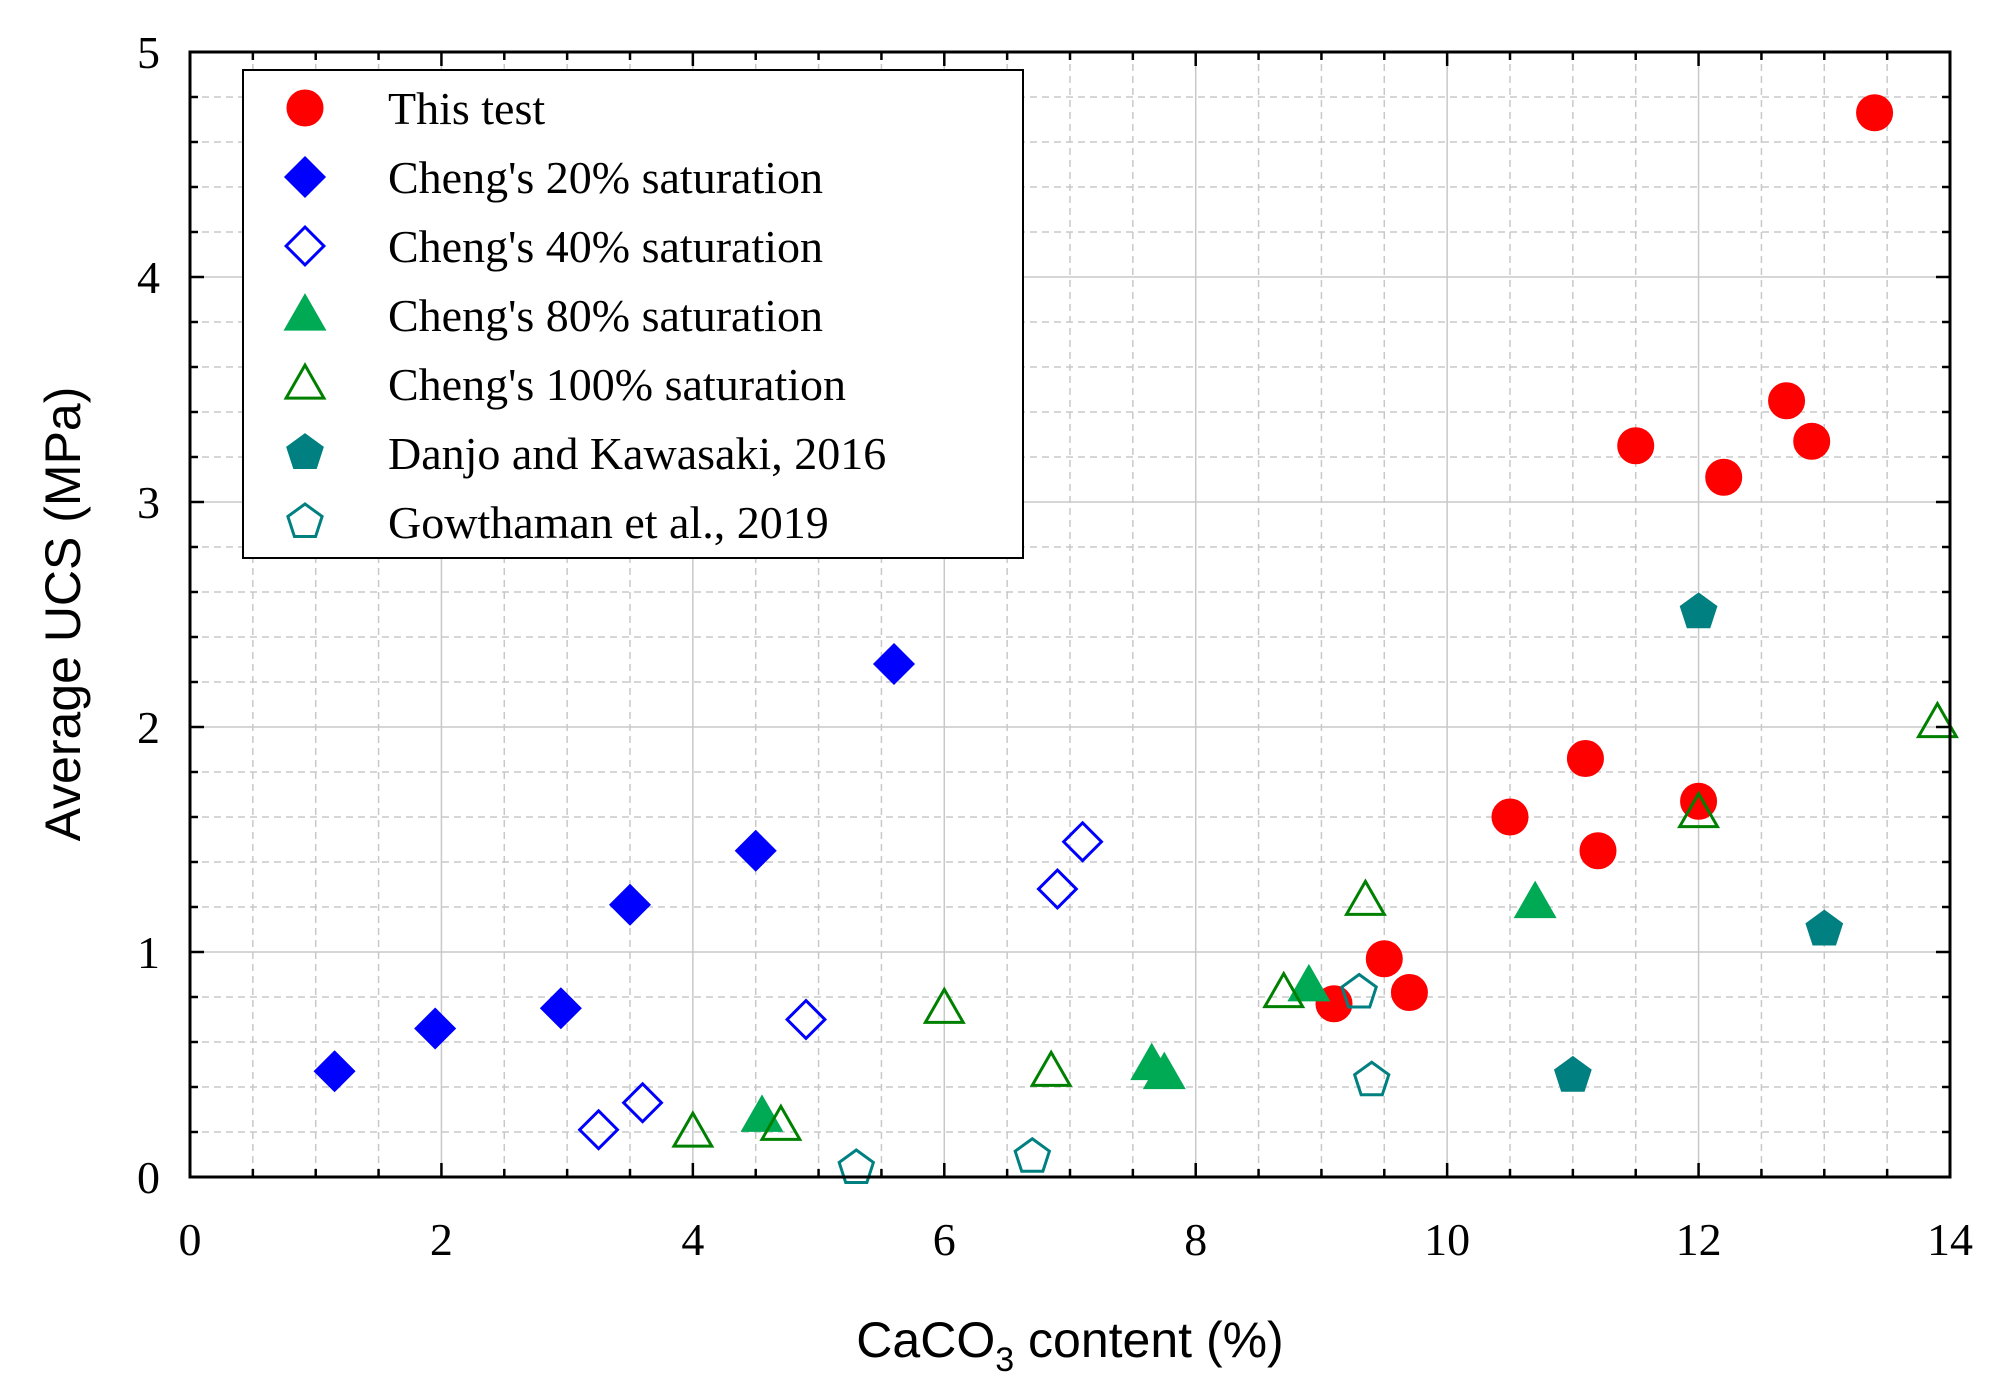 The image size is (2000, 1389). Describe the element at coordinates (1195, 1239) in the screenshot. I see `x-tick-label: 8` at that location.